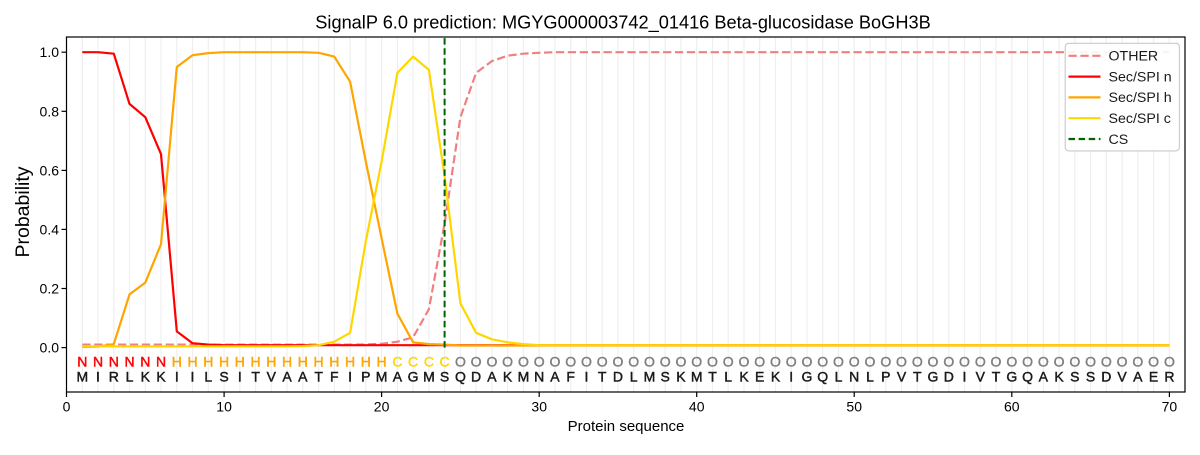 The height and width of the screenshot is (455, 1200). Describe the element at coordinates (539, 407) in the screenshot. I see `svg-text: 30` at that location.